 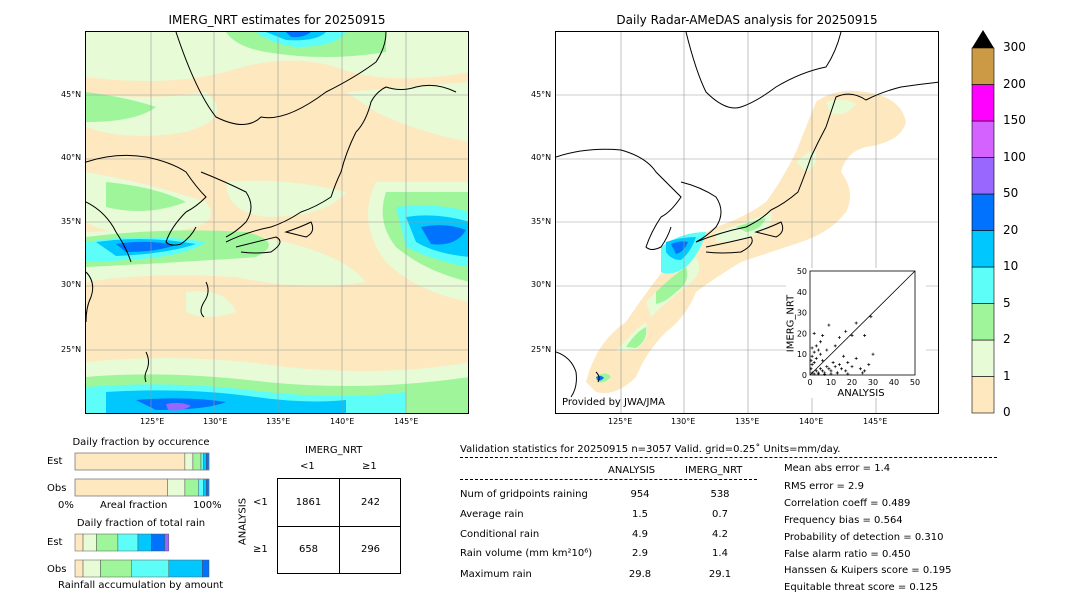 I want to click on occurrence-axis-left: 0%, so click(x=66, y=505).